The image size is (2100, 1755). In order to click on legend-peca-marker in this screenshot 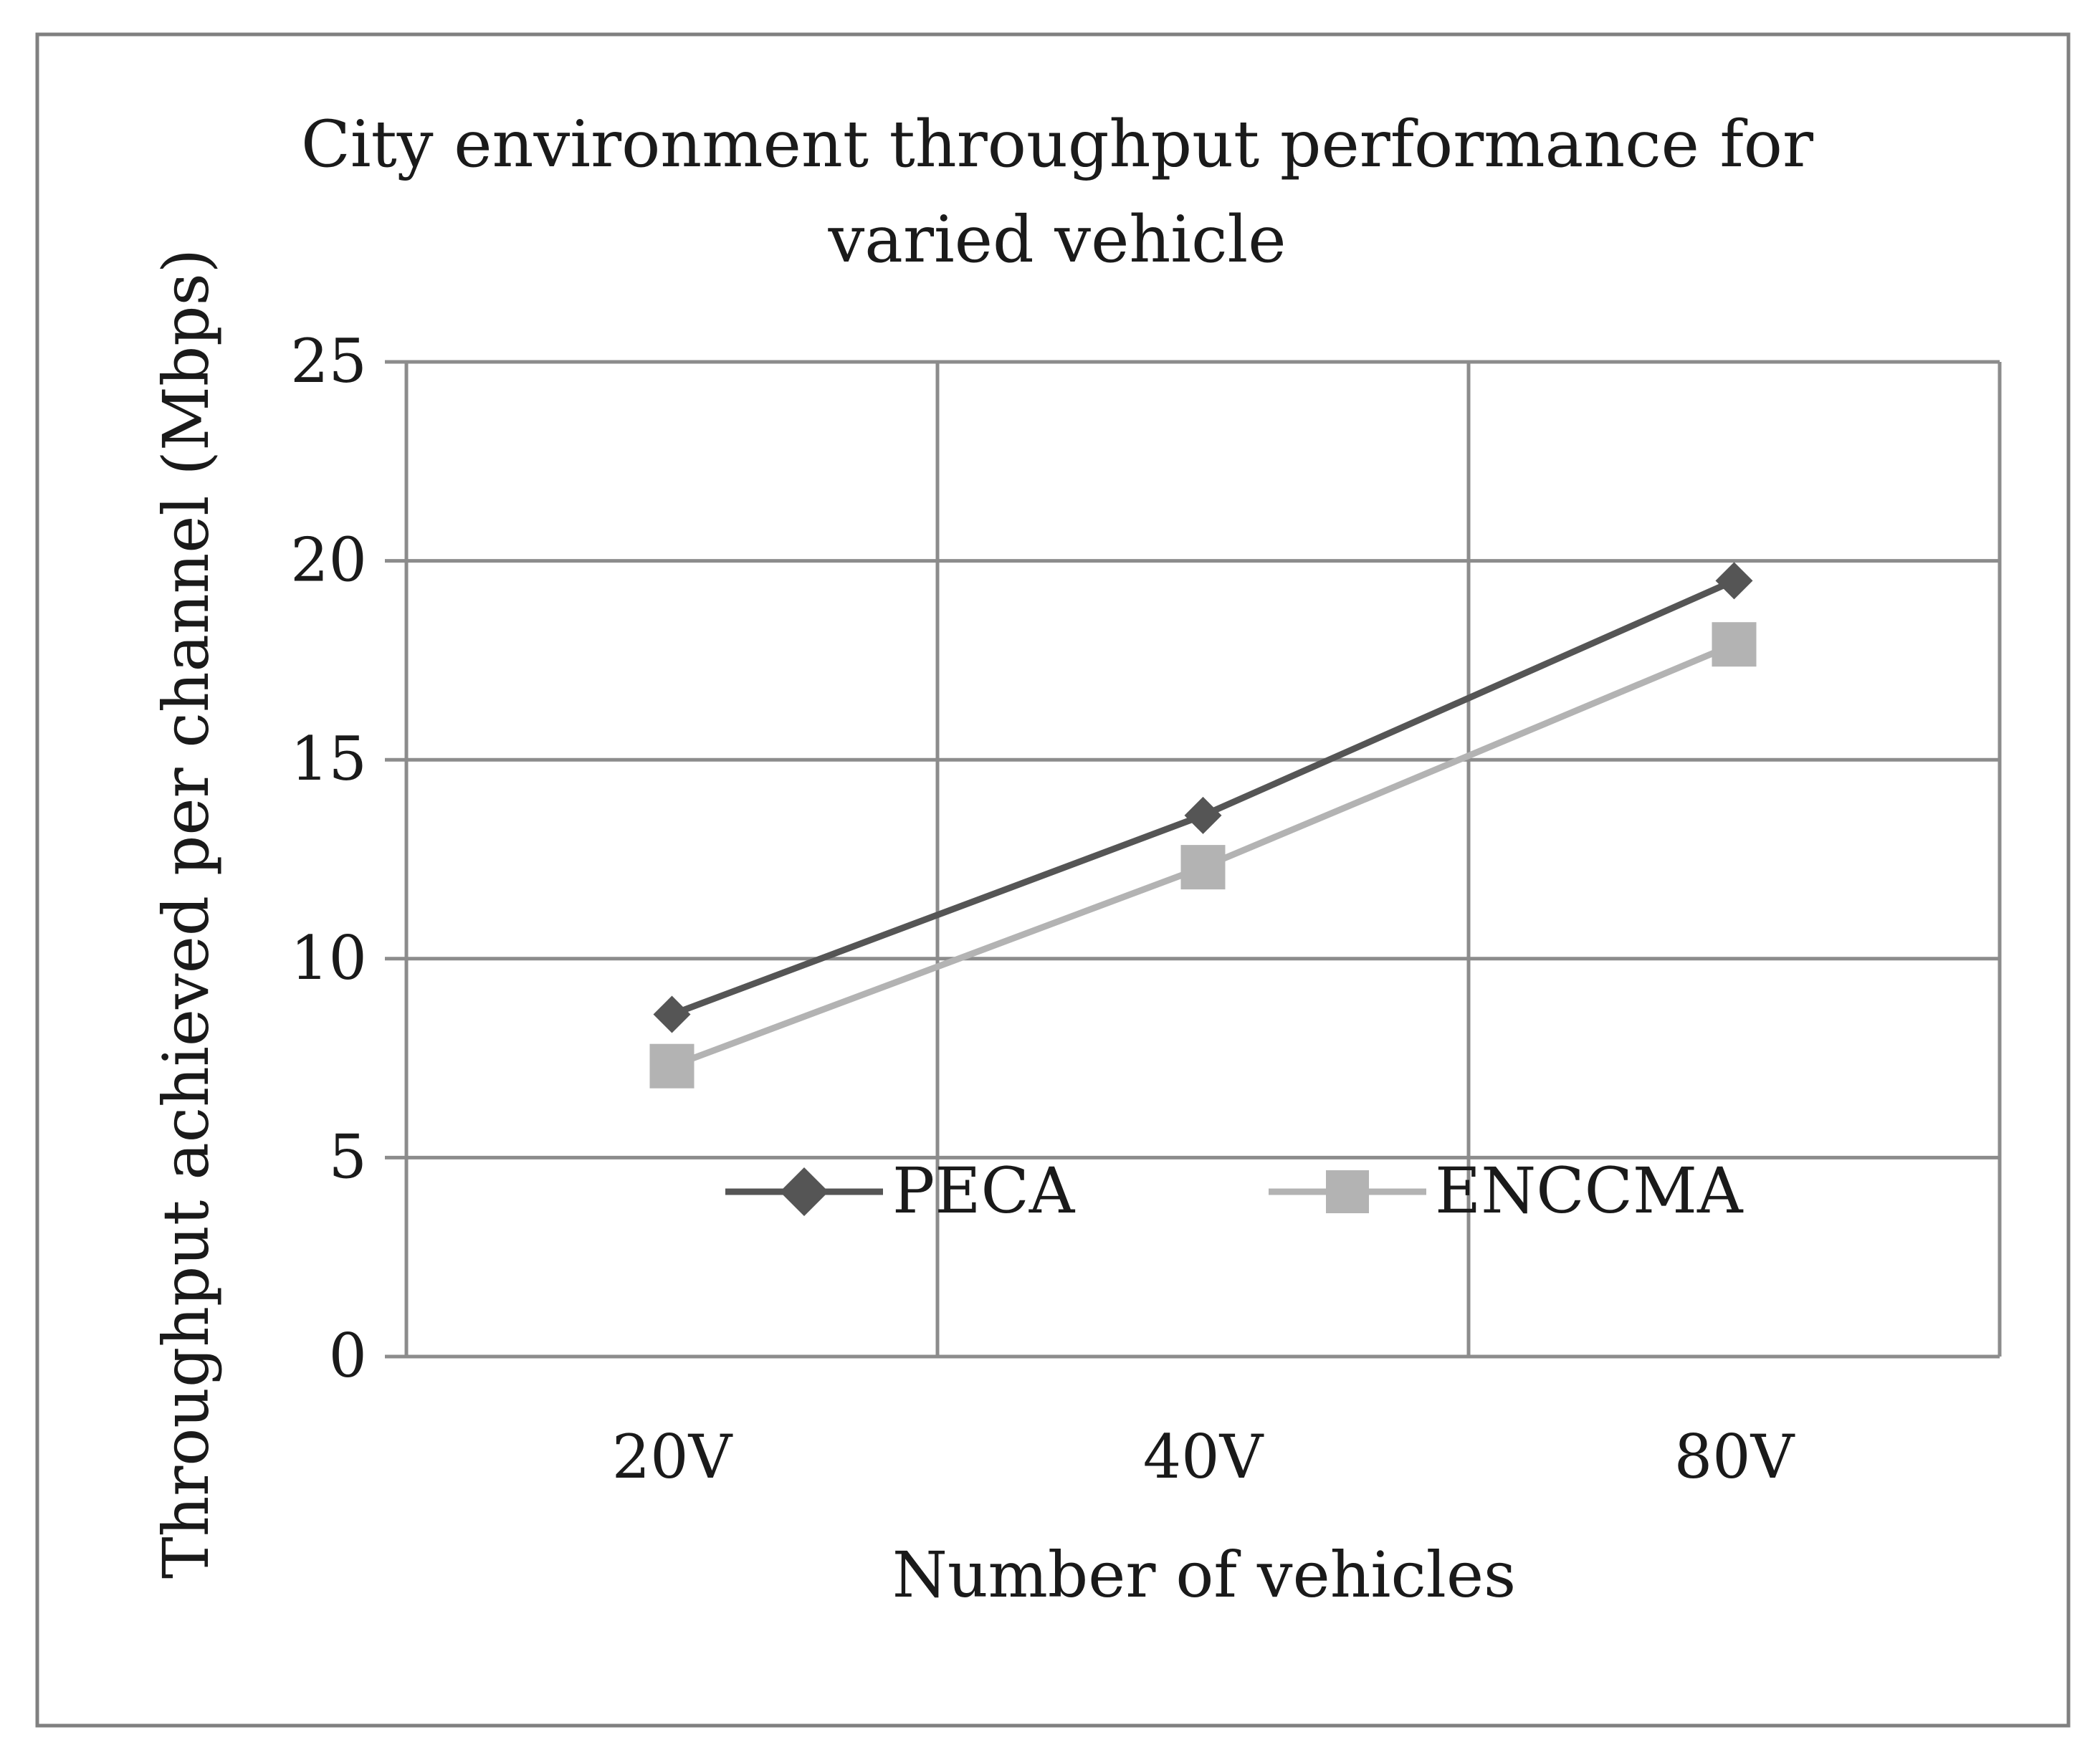, I will do `click(804, 1191)`.